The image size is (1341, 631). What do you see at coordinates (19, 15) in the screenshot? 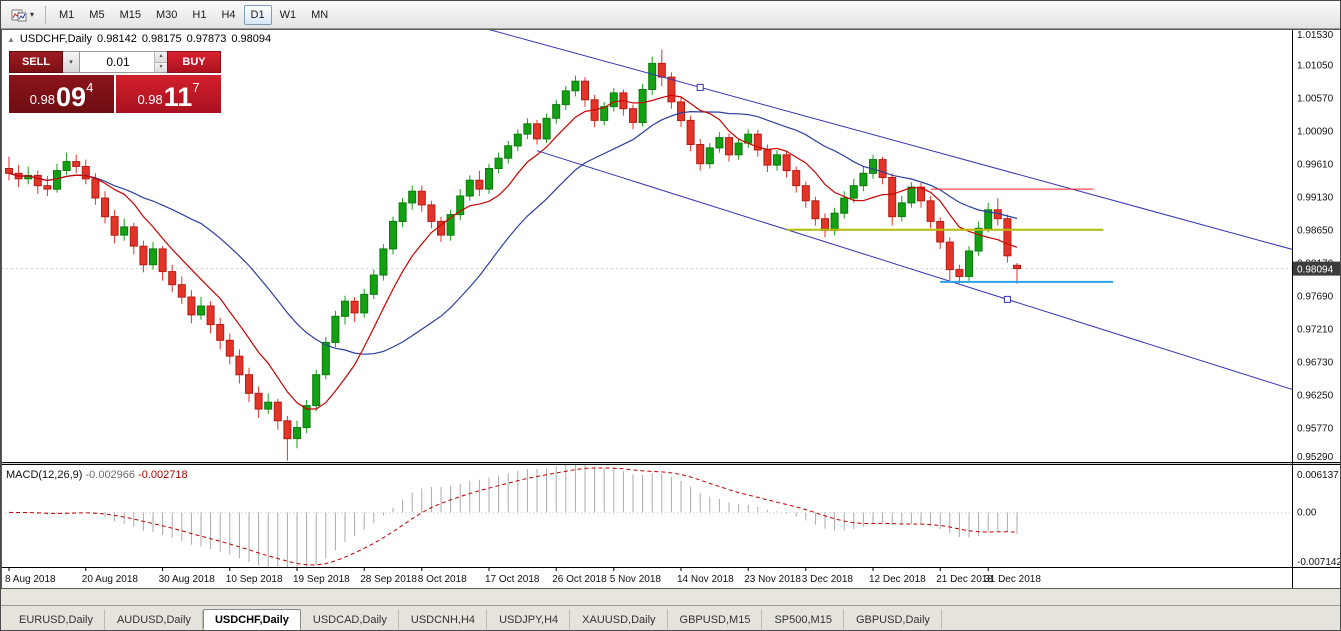
I see `chart-type-icon` at bounding box center [19, 15].